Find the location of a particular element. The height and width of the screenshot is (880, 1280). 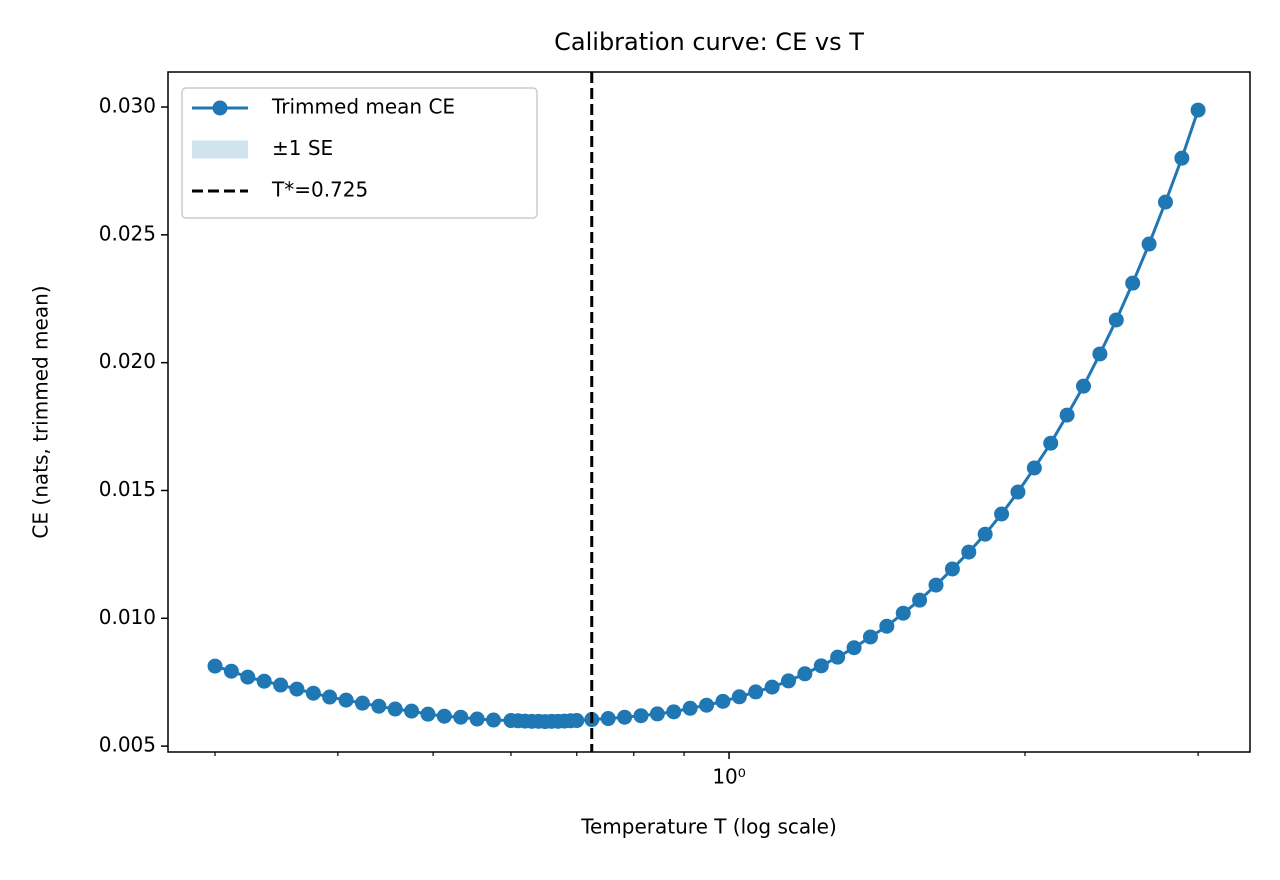

x-tick-label: 10⁰ is located at coordinates (728, 777).